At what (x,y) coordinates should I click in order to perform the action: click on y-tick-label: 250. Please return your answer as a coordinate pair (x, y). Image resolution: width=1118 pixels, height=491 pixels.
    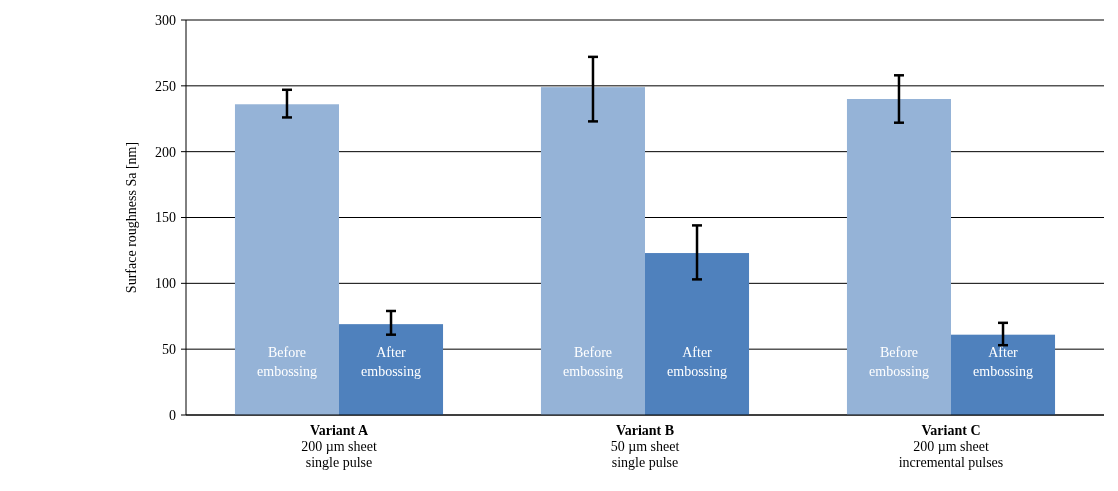
    Looking at the image, I should click on (165, 86).